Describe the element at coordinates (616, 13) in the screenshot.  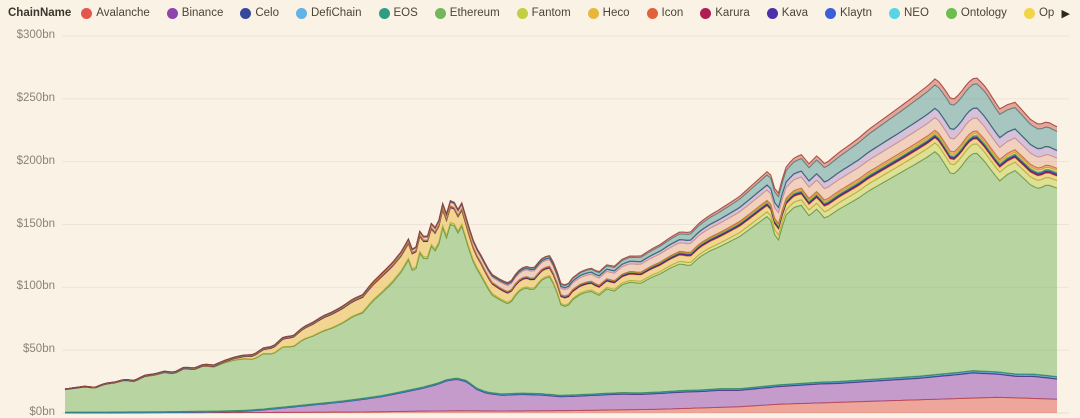
I see `legend-item-label: Heco` at that location.